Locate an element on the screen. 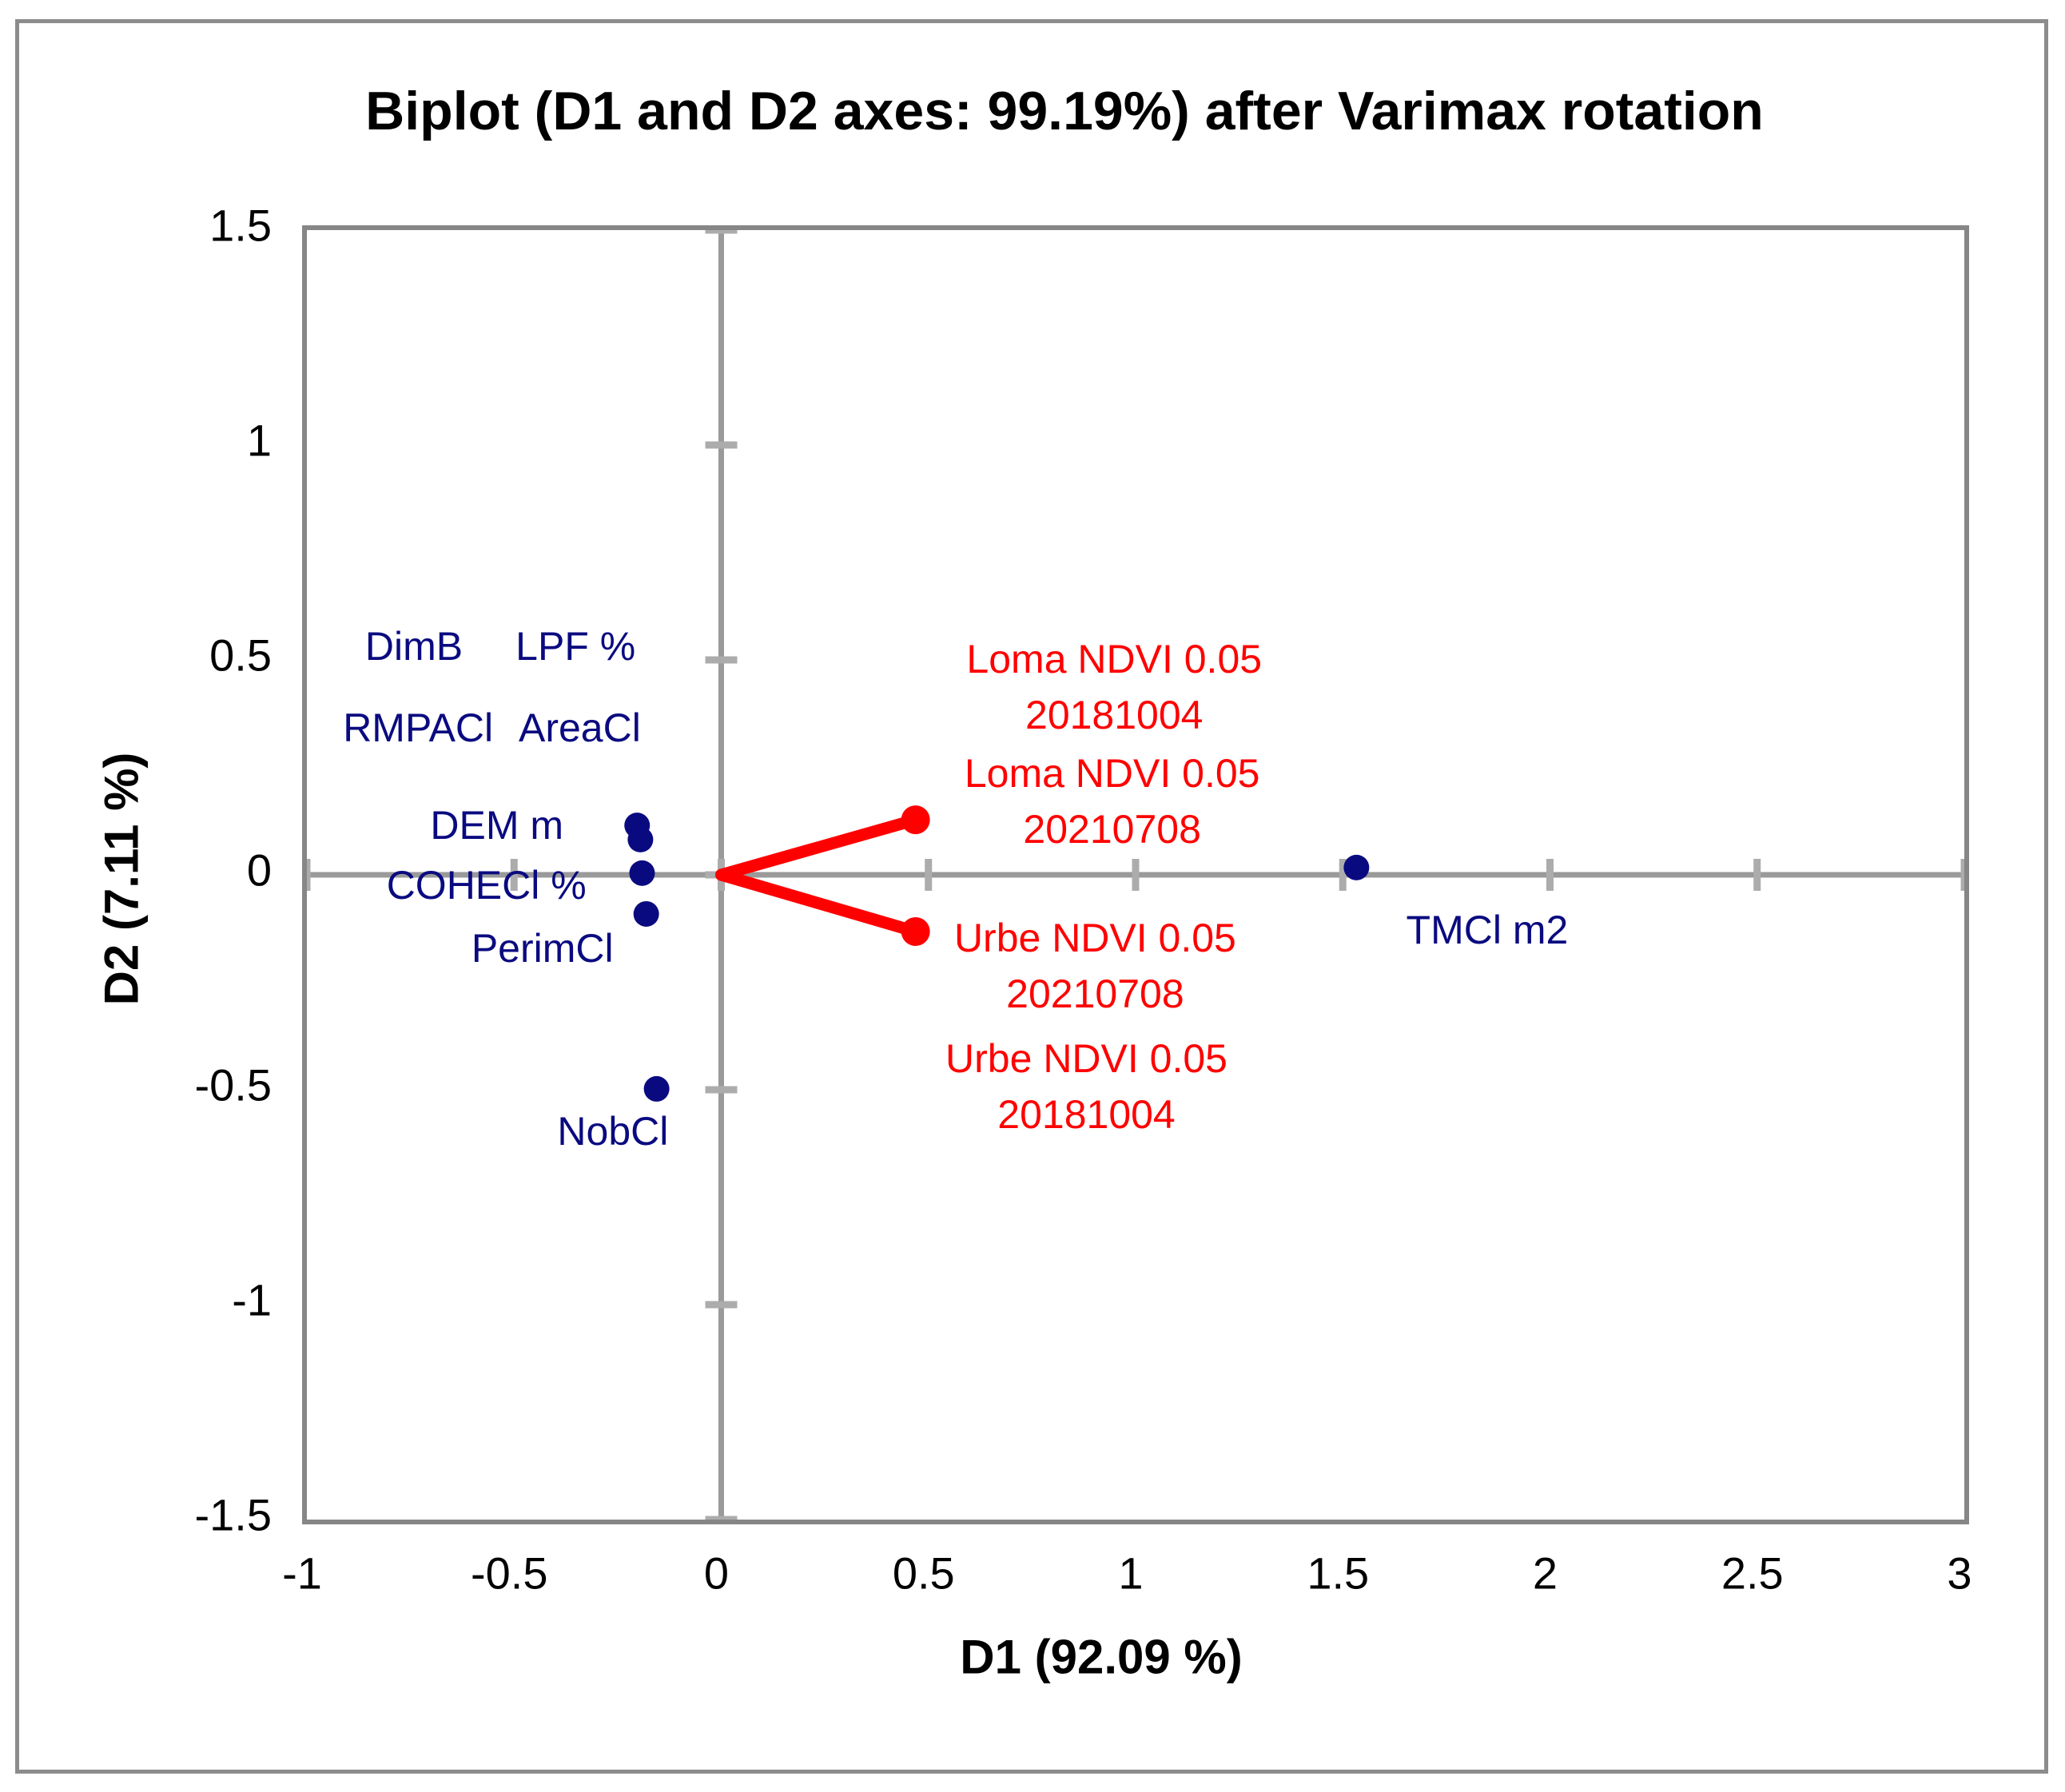  x-tick-label: 0 is located at coordinates (716, 1573).